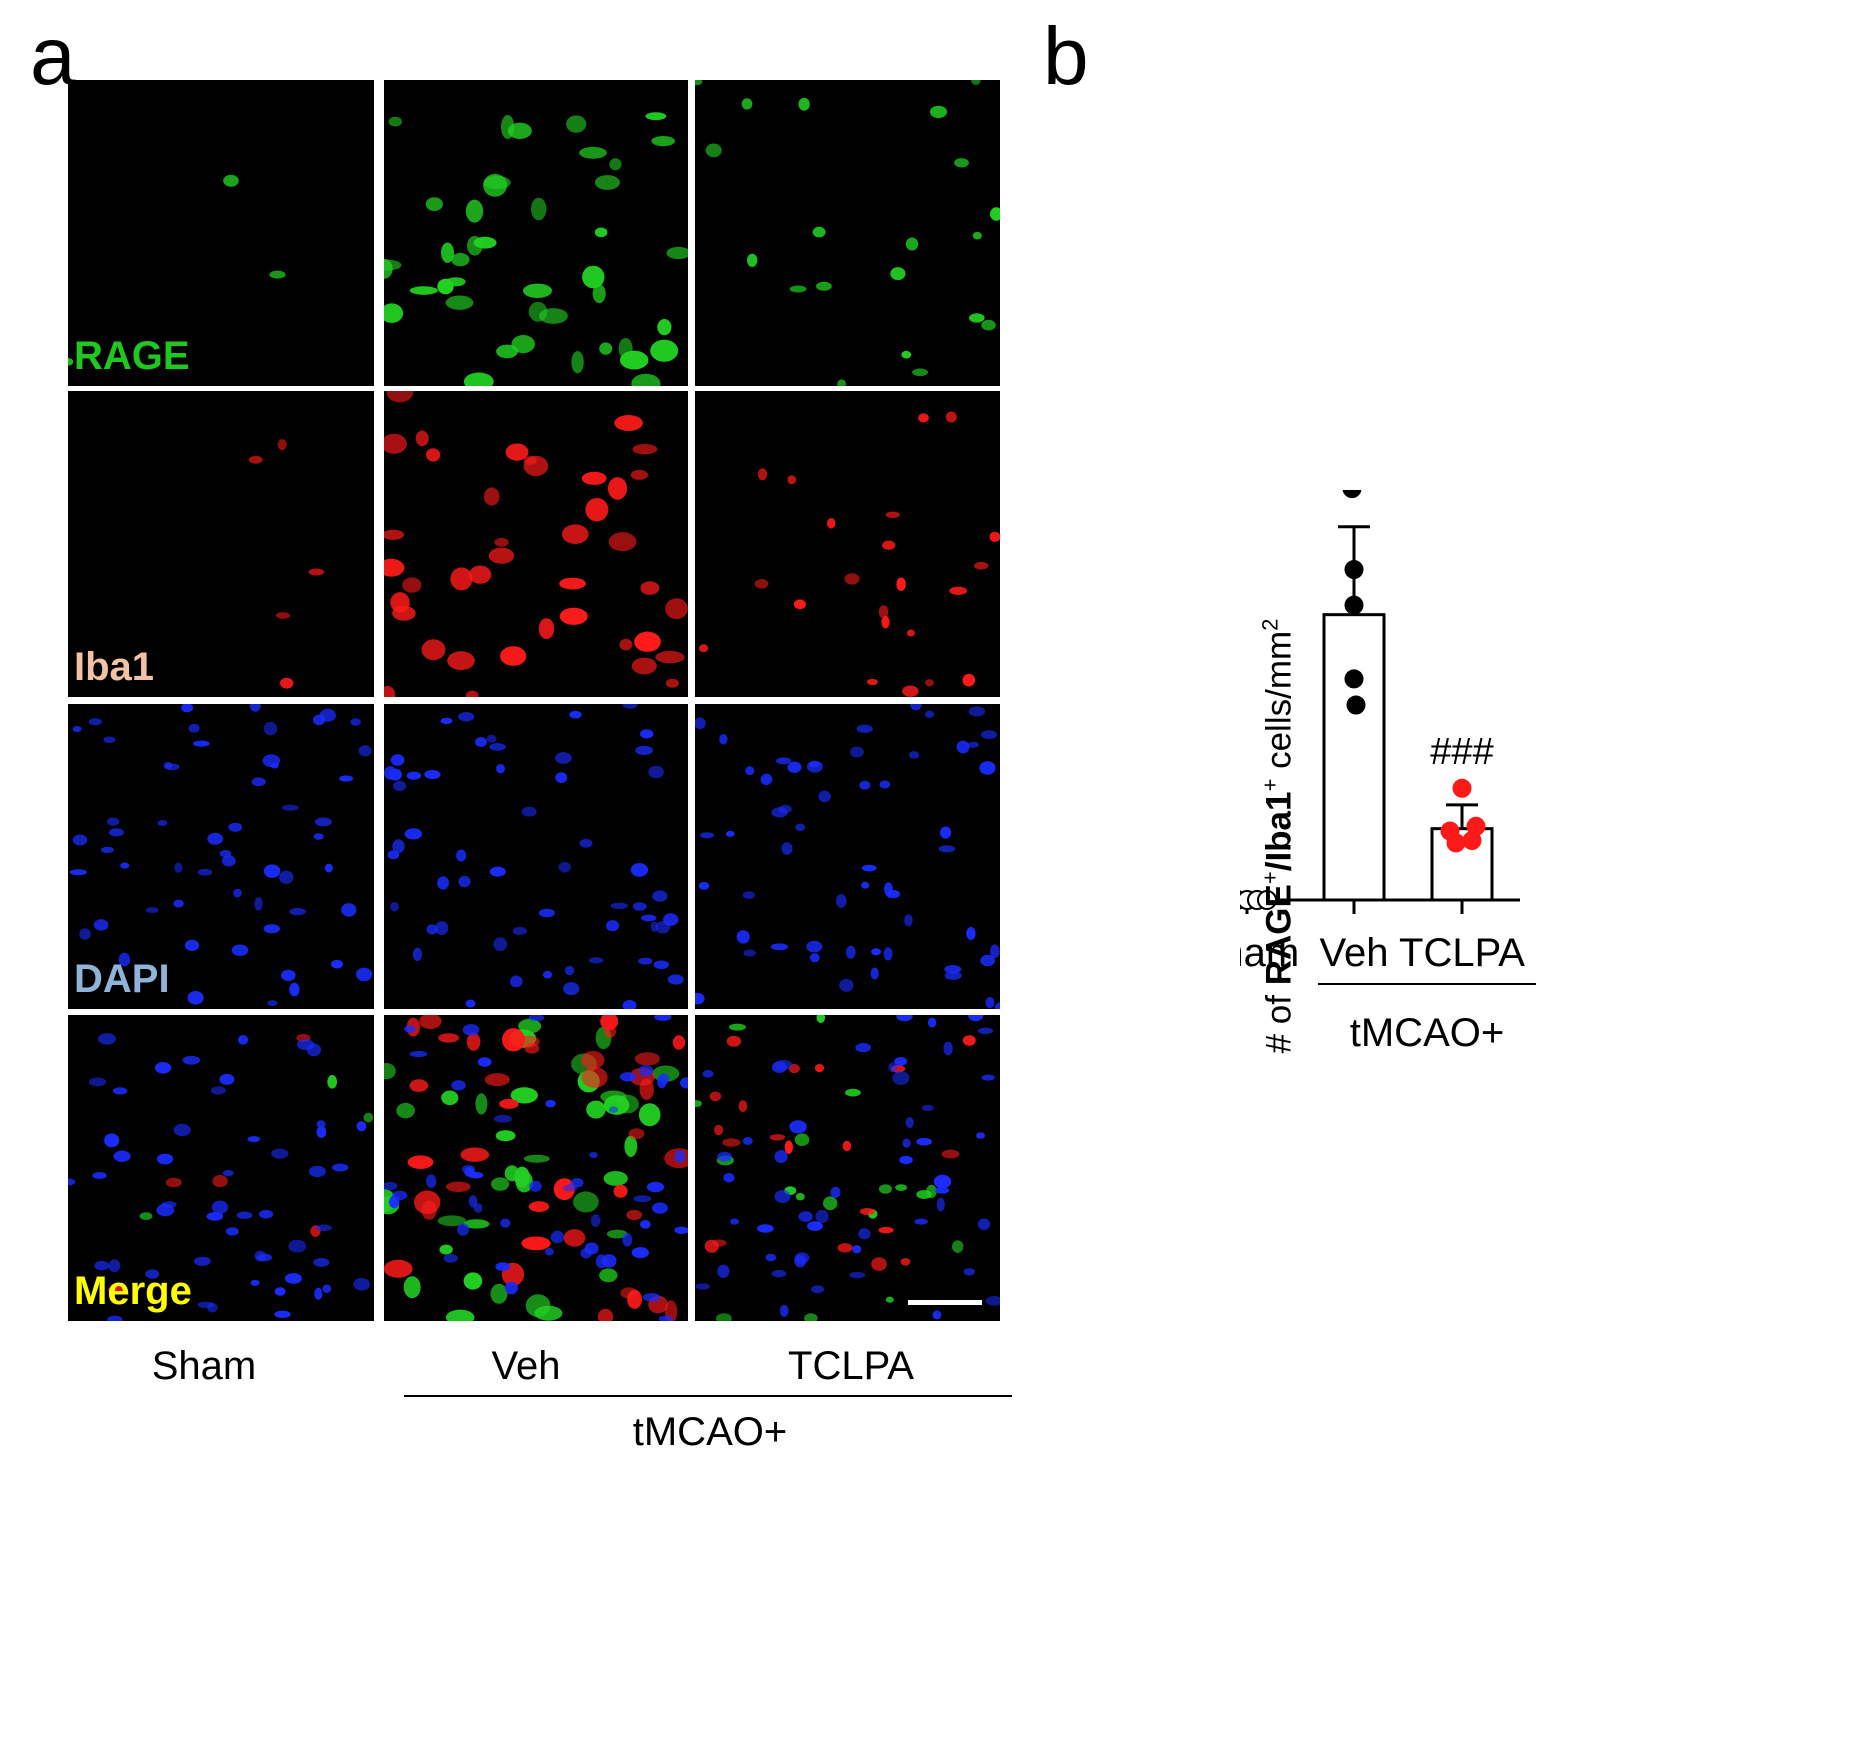 Image resolution: width=1863 pixels, height=1761 pixels. What do you see at coordinates (847, 856) in the screenshot?
I see `micrograph-dapi-tclpa` at bounding box center [847, 856].